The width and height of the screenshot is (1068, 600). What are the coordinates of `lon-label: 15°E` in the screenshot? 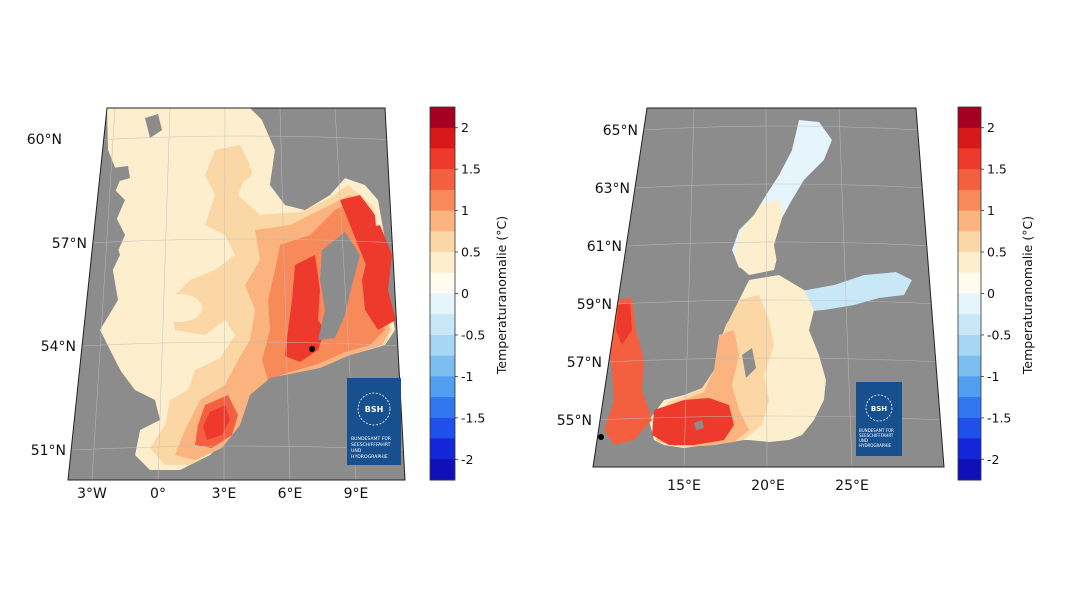 It's located at (684, 486).